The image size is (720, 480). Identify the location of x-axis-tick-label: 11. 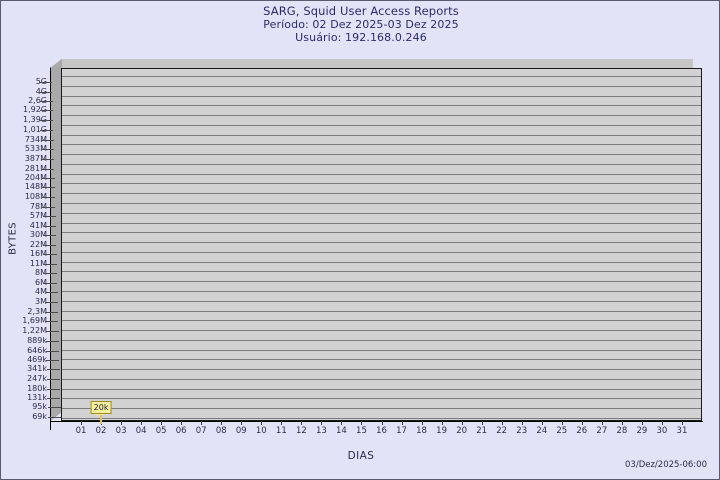
(281, 431).